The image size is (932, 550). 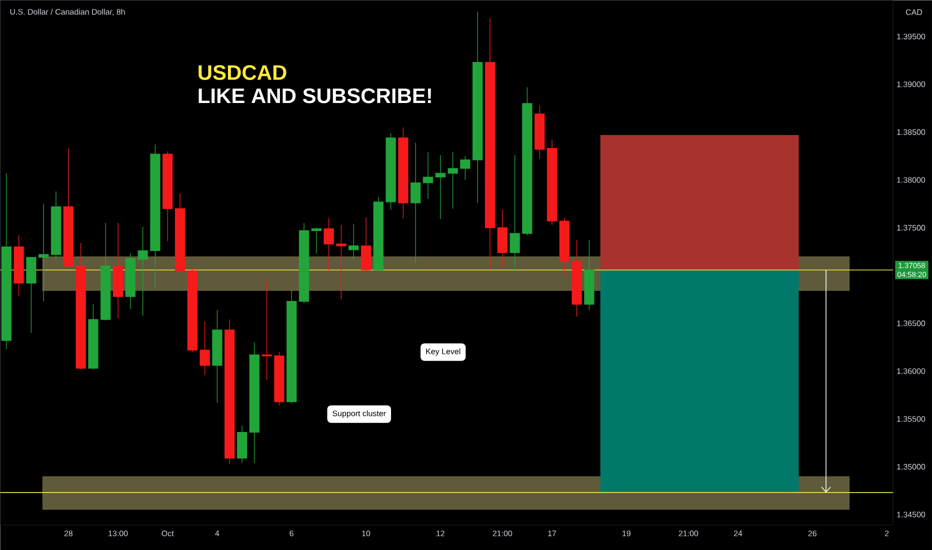 I want to click on text: USDCAD, so click(x=242, y=72).